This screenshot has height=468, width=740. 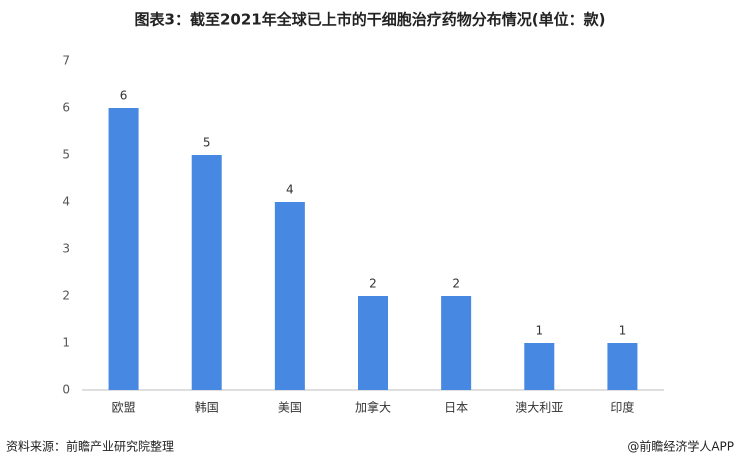 What do you see at coordinates (124, 408) in the screenshot?
I see `x-tick-label: 欧盟` at bounding box center [124, 408].